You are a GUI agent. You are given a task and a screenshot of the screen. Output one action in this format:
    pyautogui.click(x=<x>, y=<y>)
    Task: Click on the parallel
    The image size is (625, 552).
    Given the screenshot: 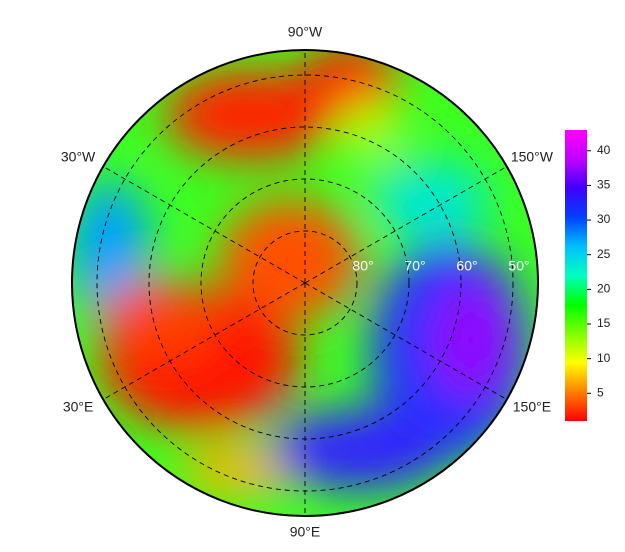 What is the action you would take?
    pyautogui.click(x=305, y=283)
    